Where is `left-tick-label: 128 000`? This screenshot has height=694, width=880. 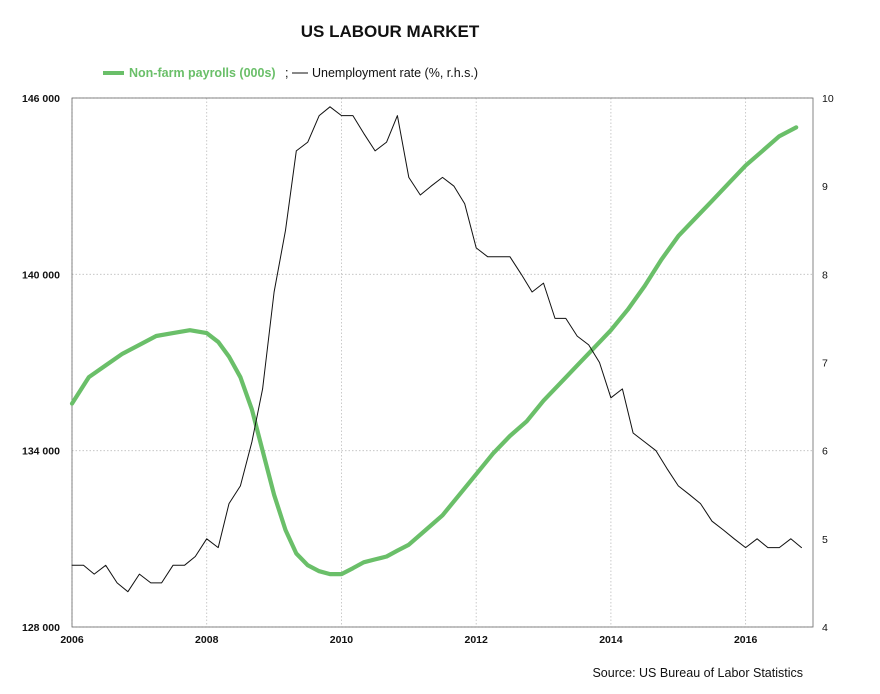
left-tick-label: 128 000 is located at coordinates (41, 628).